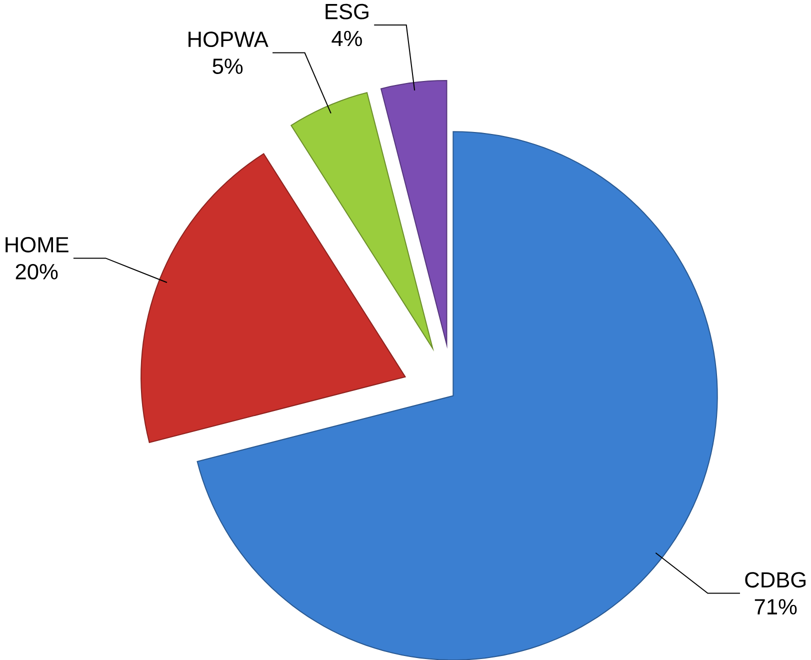 This screenshot has height=660, width=811. What do you see at coordinates (775, 606) in the screenshot?
I see `data-label: 71%` at bounding box center [775, 606].